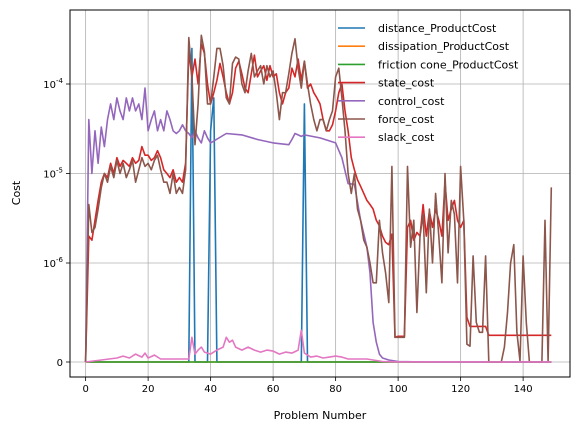  Describe the element at coordinates (411, 101) in the screenshot. I see `legend-label: control_cost` at that location.